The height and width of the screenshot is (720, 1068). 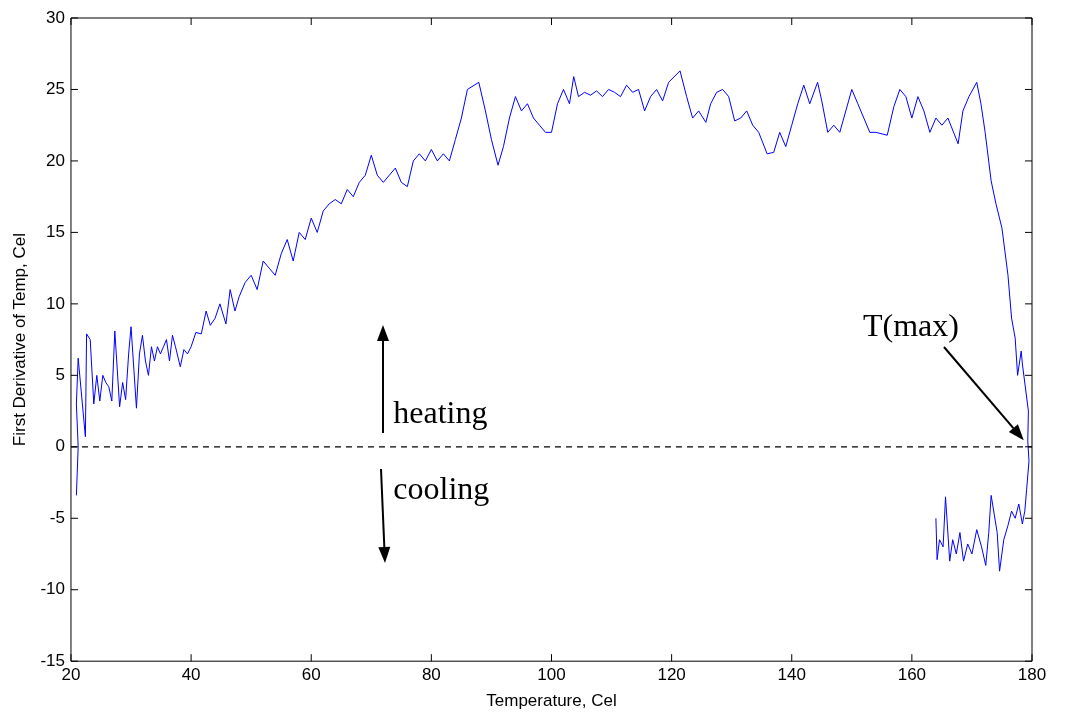 What do you see at coordinates (55, 160) in the screenshot?
I see `y-tick-label: 20` at bounding box center [55, 160].